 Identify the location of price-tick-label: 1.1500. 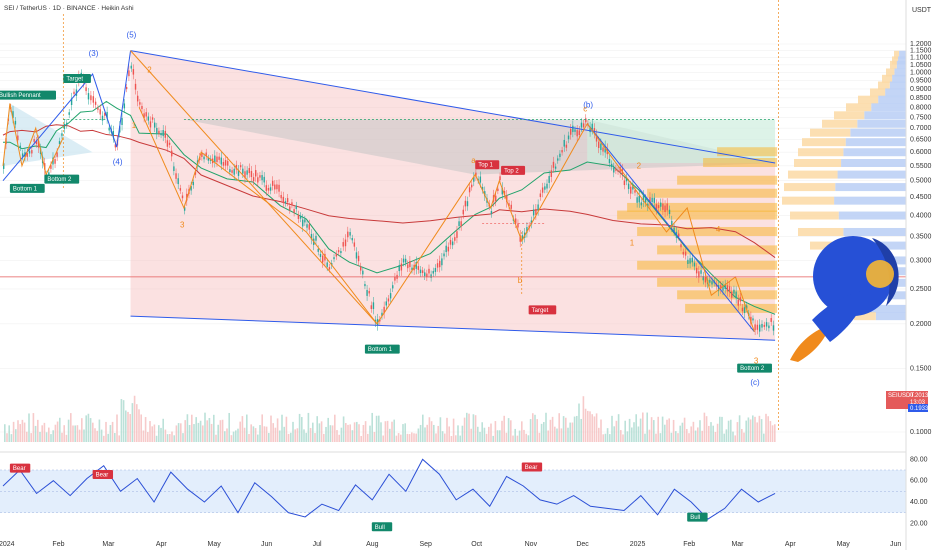
(921, 51).